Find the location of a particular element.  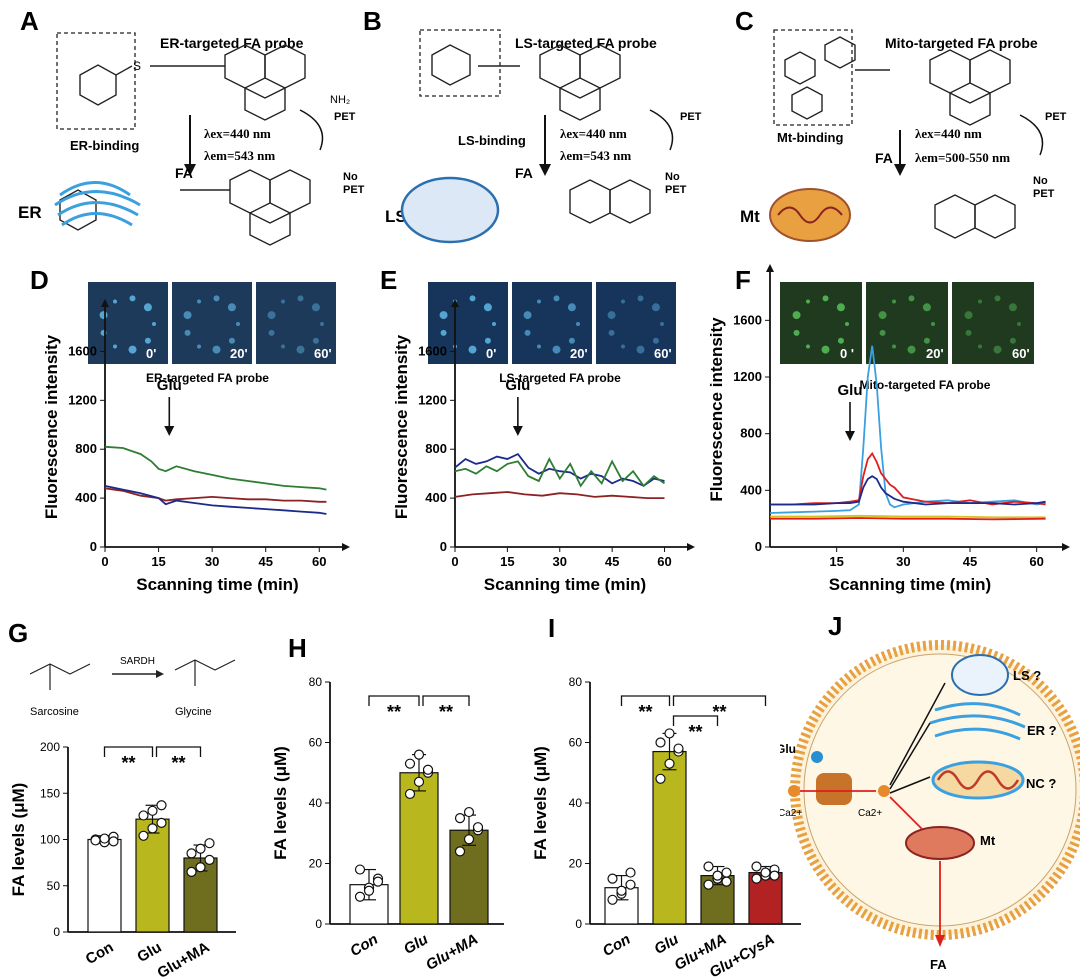

lysosome-icon-j is located at coordinates (980, 675).